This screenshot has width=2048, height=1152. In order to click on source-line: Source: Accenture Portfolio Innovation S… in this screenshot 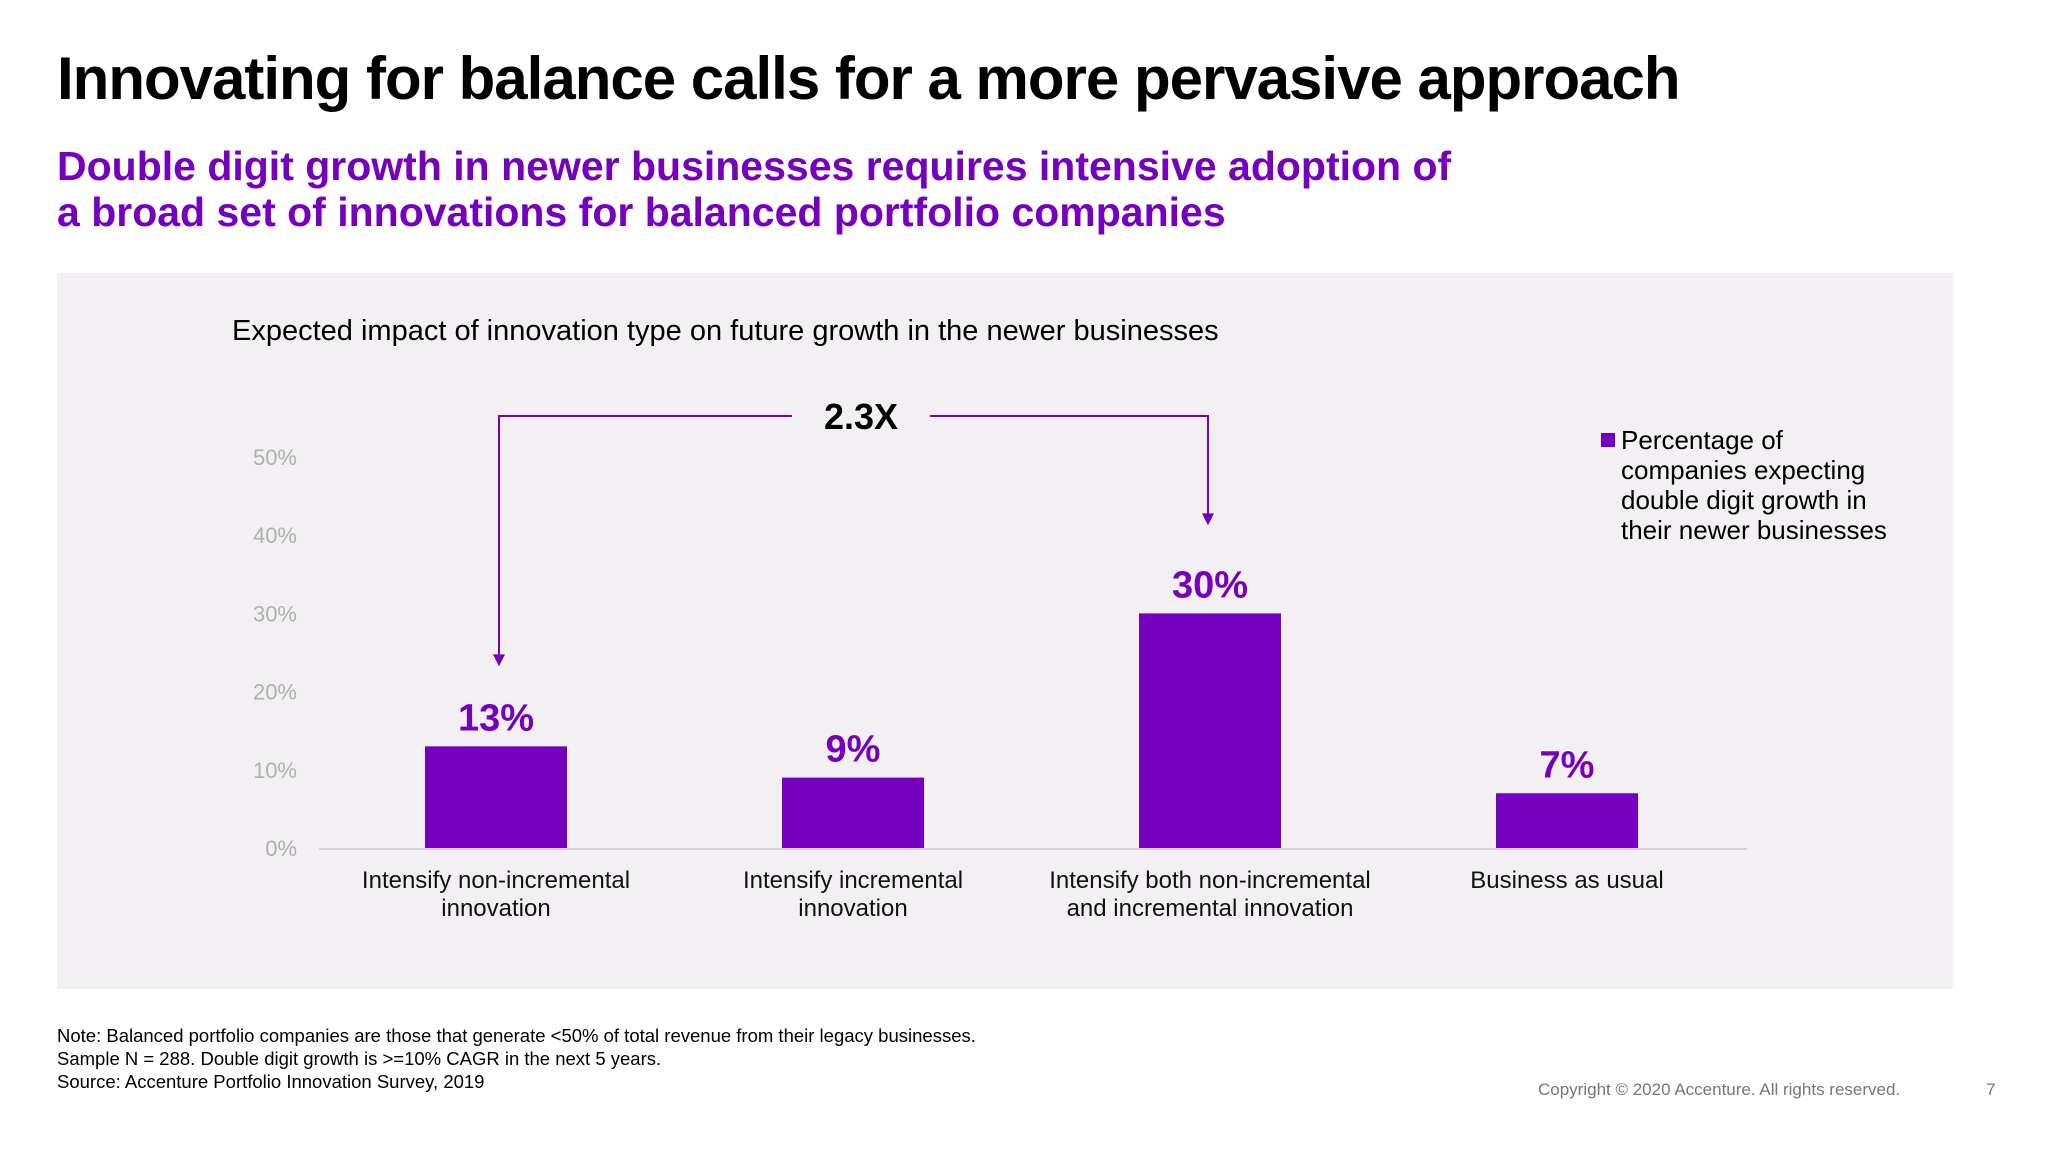, I will do `click(271, 1081)`.